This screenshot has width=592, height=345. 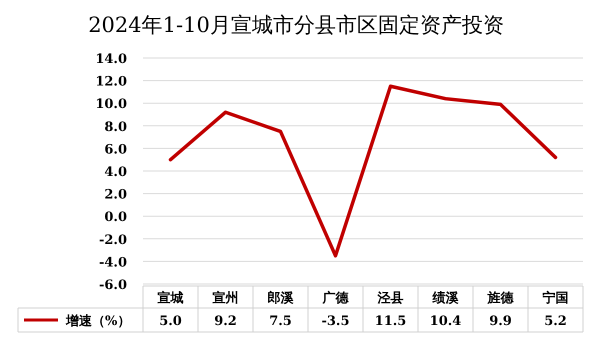 What do you see at coordinates (112, 240) in the screenshot?
I see `y-tick-label: -2.0` at bounding box center [112, 240].